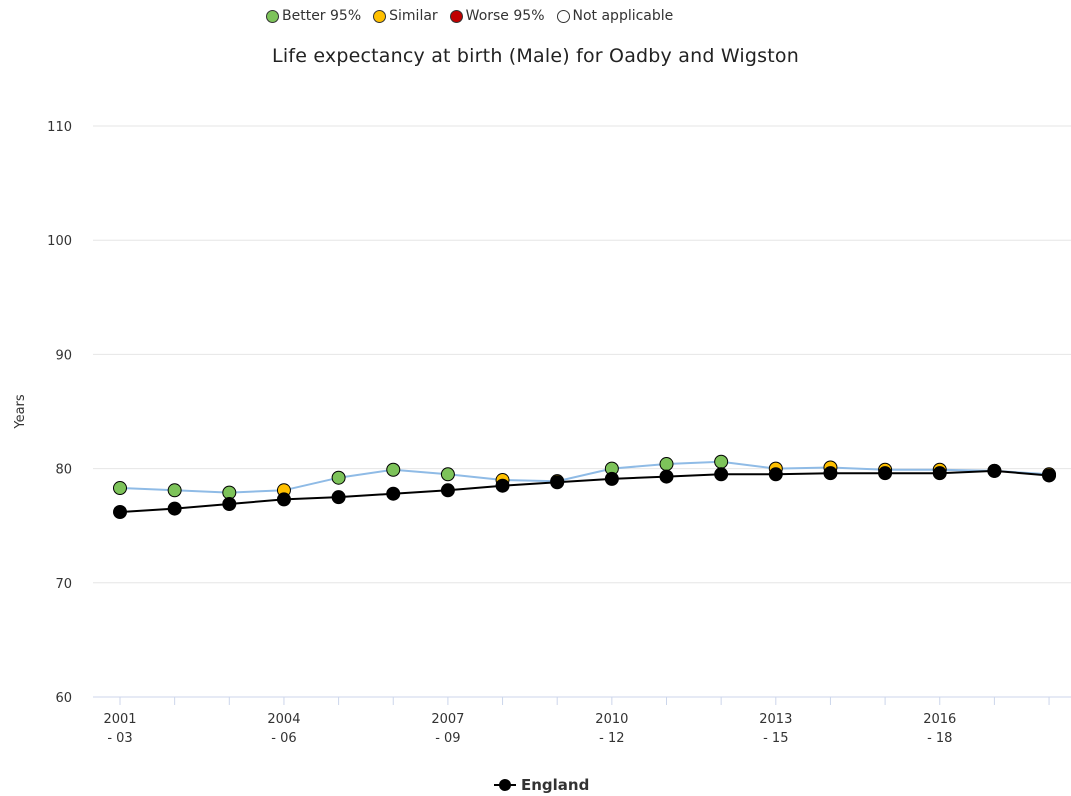  Describe the element at coordinates (939, 719) in the screenshot. I see `x-tick-label: 2016` at that location.